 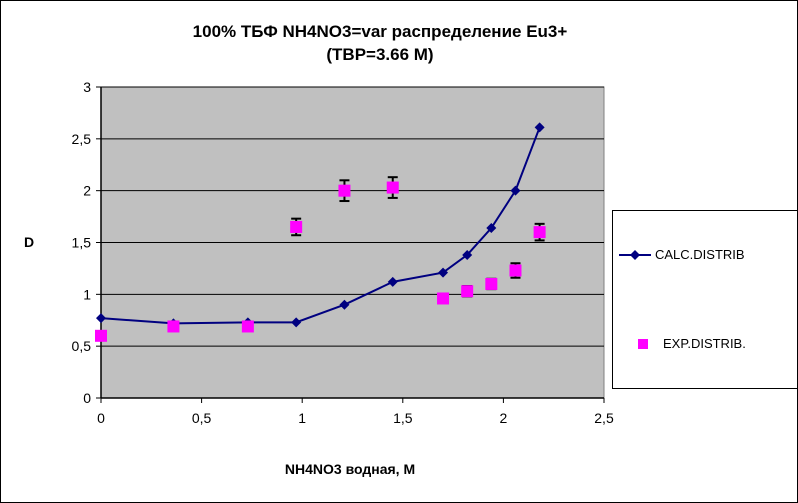 I want to click on legend: CALC.DISTRIB EXP.DISTRIB., so click(x=705, y=299).